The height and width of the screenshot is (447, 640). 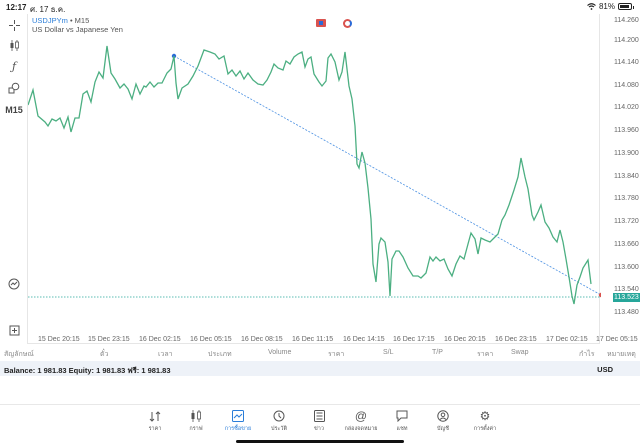 I want to click on history-icon, so click(x=279, y=416).